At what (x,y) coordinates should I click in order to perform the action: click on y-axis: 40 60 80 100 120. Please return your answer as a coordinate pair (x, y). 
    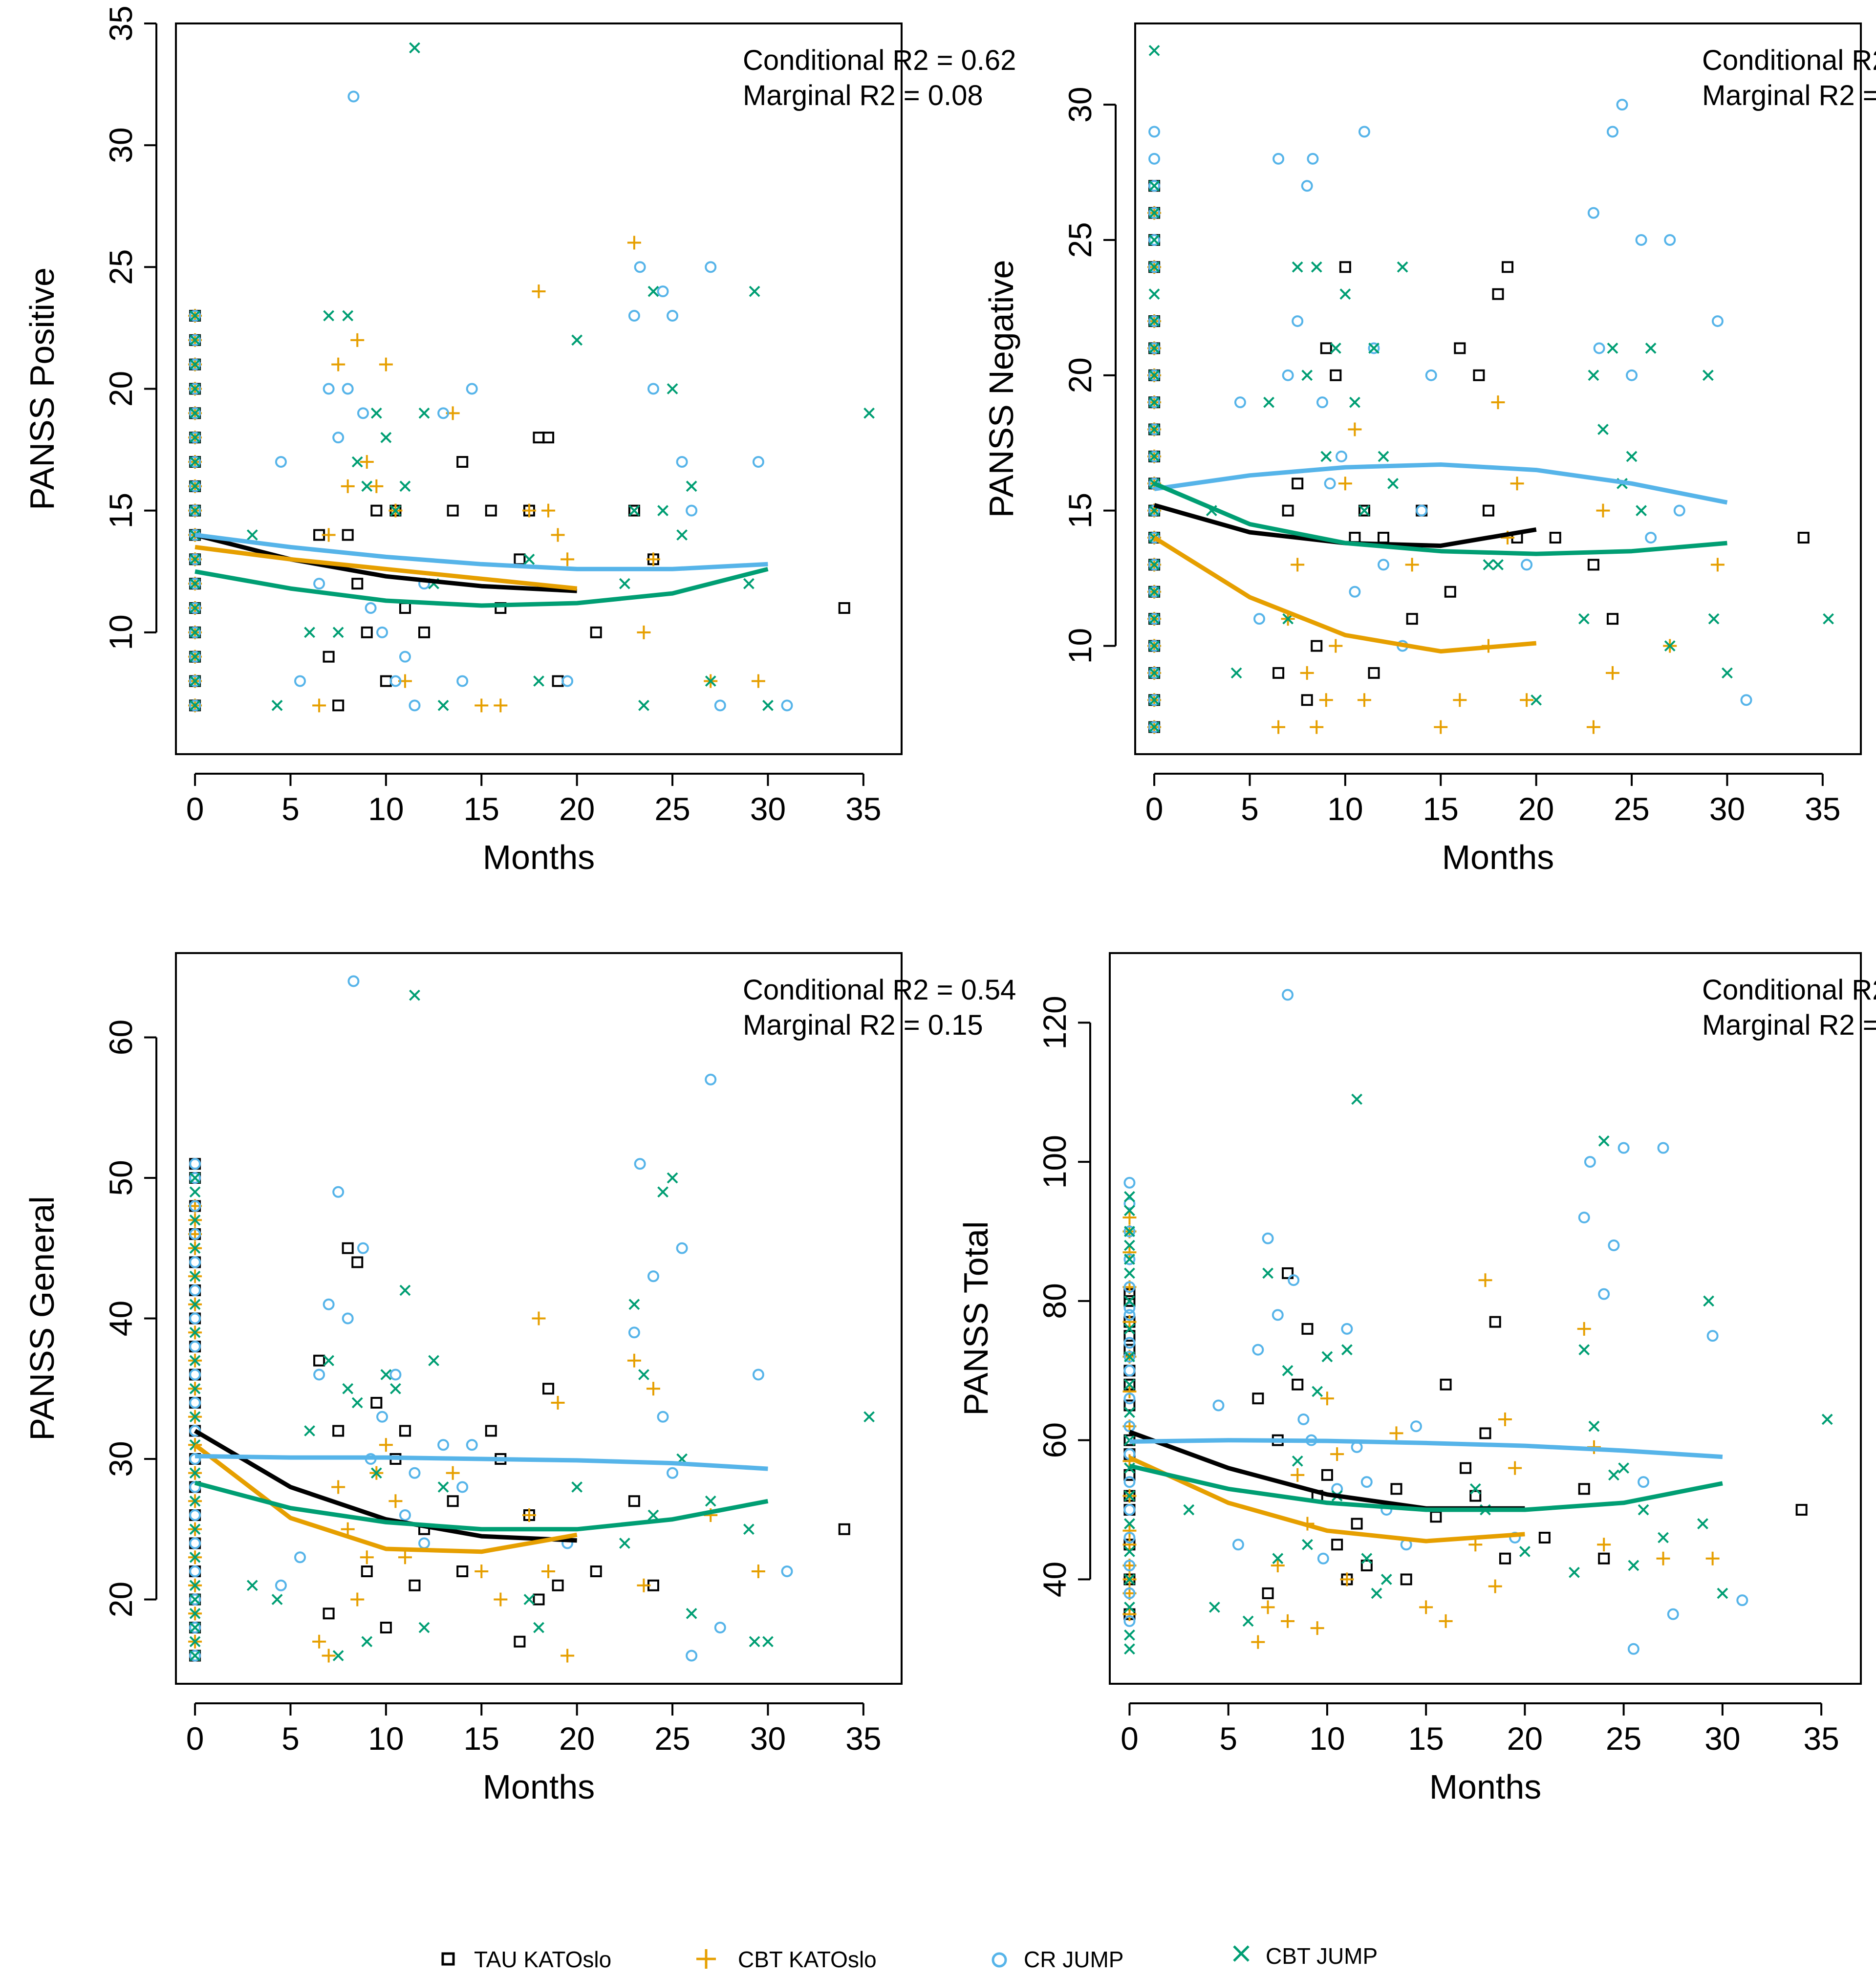
    Looking at the image, I should click on (1063, 1296).